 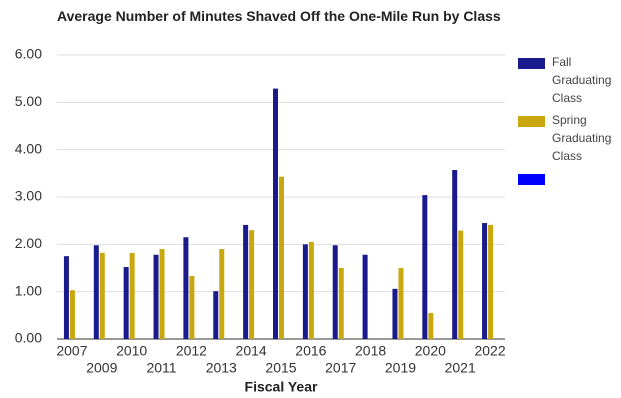 I want to click on x-tick-label: 2019, so click(x=400, y=368).